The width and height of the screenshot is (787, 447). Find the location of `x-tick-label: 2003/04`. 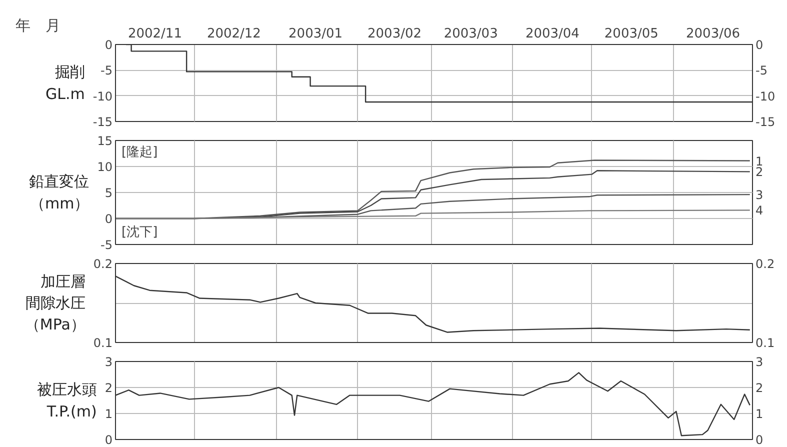

x-tick-label: 2003/04 is located at coordinates (552, 34).